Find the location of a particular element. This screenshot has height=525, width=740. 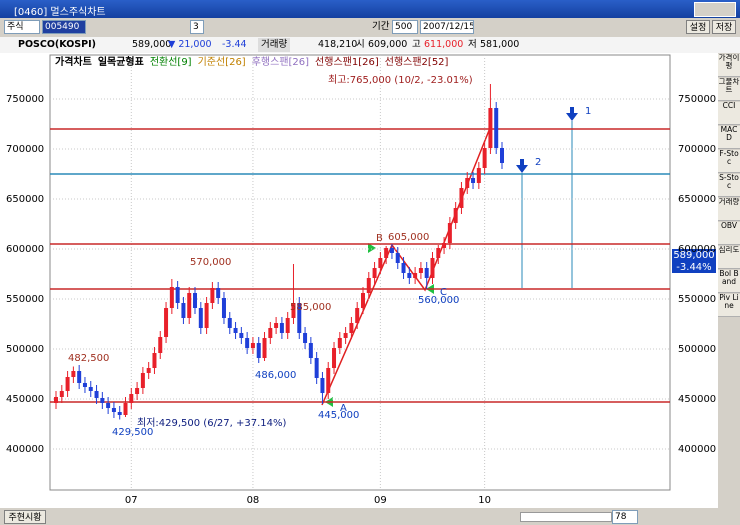

status-bar: 주현시황 78 is located at coordinates (370, 516).